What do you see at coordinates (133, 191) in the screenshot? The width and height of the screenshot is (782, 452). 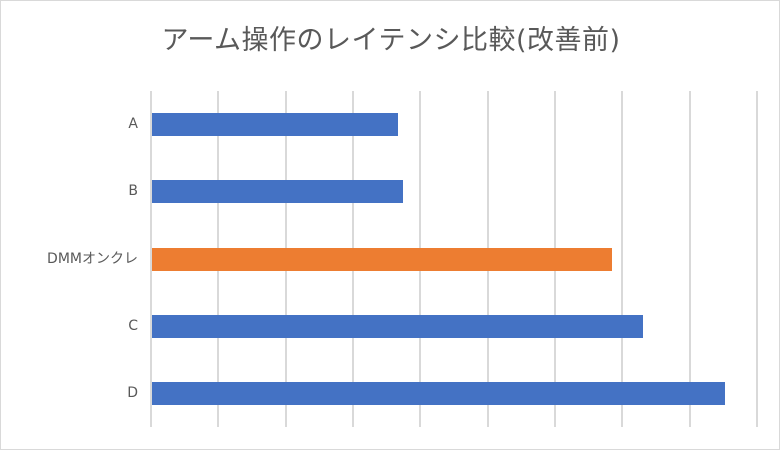 I see `category-label: B` at bounding box center [133, 191].